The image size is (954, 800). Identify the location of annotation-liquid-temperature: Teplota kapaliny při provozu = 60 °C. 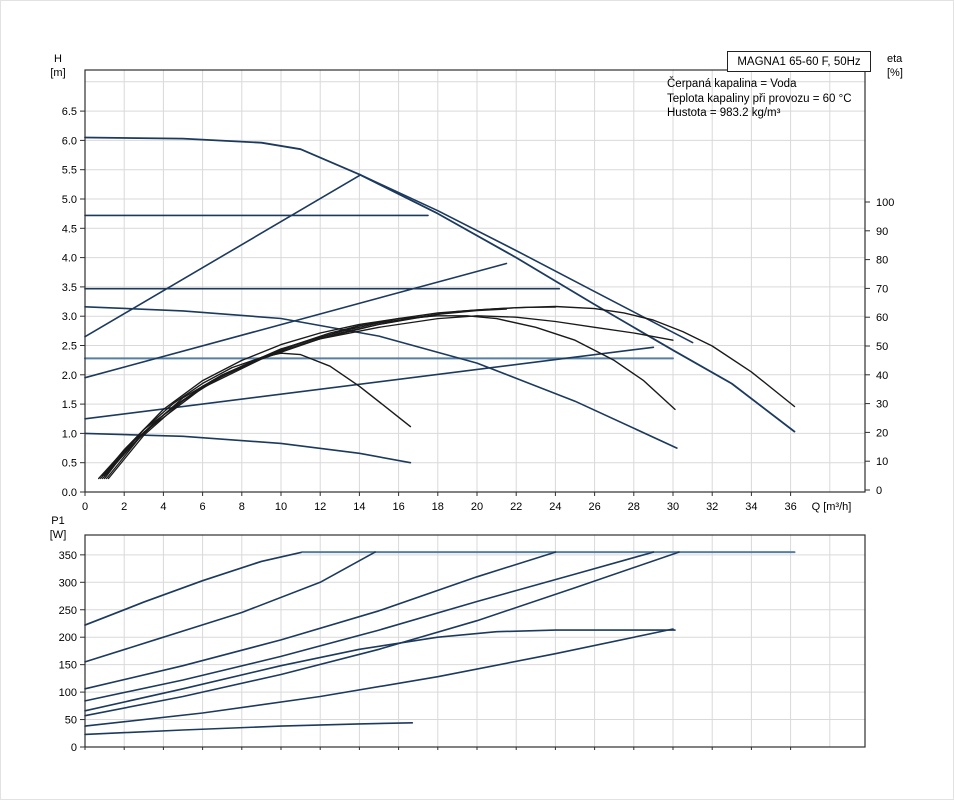
(759, 98).